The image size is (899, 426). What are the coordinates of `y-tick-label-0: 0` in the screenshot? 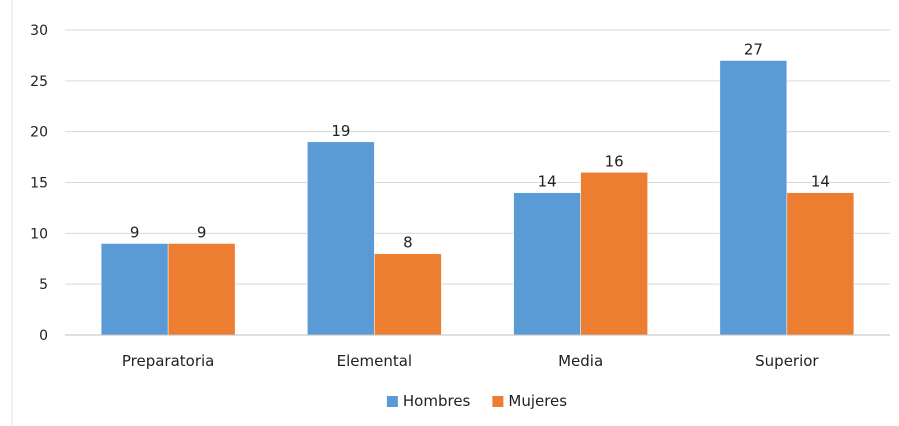 It's located at (43, 336).